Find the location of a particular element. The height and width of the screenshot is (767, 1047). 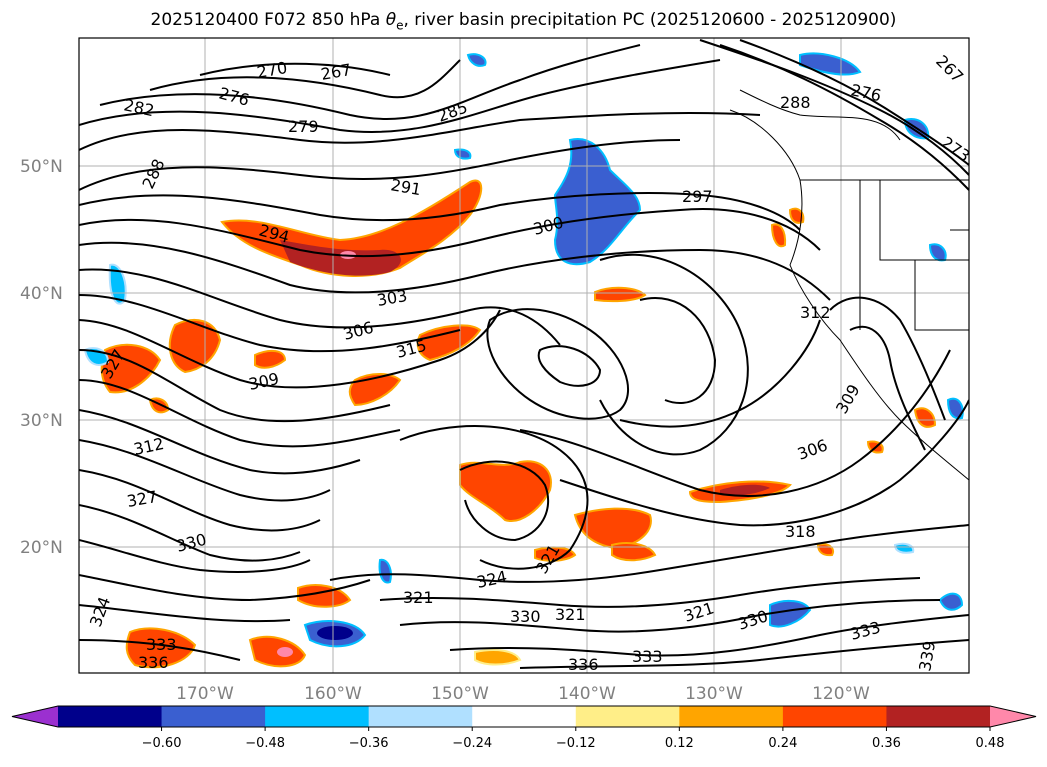

lon-label-160w: 160°W is located at coordinates (333, 694).